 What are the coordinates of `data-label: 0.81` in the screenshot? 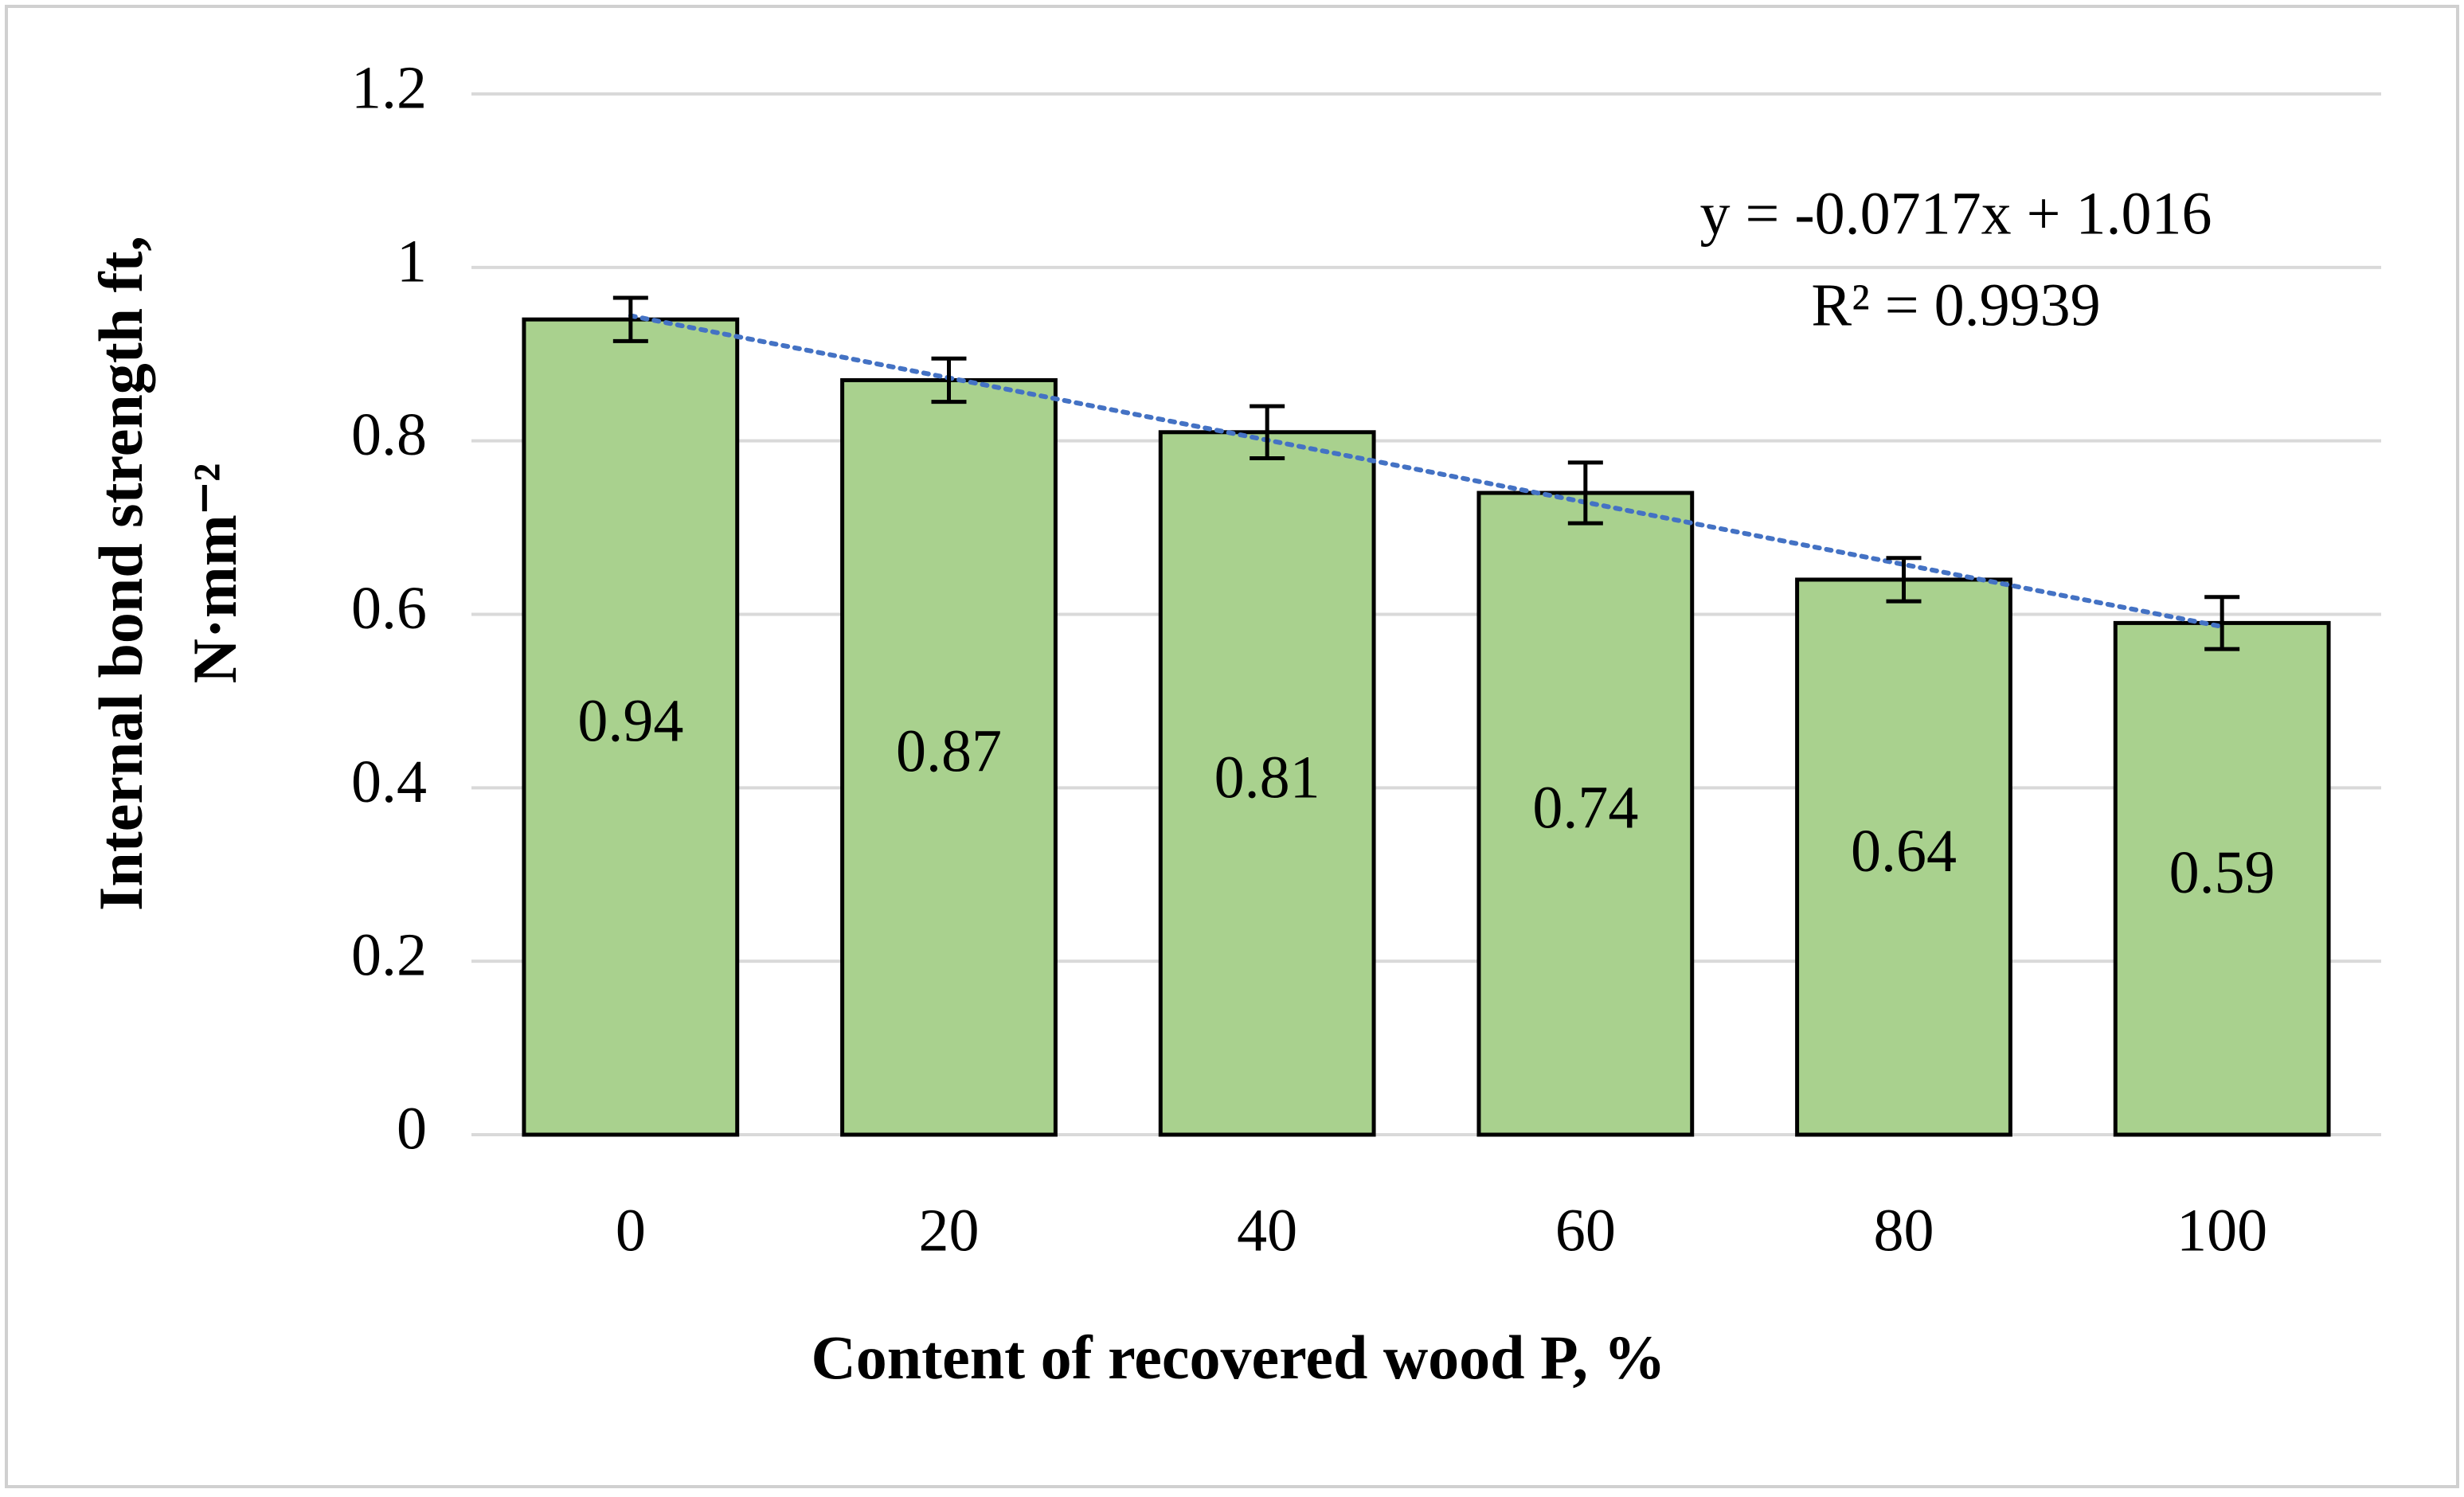 It's located at (1267, 777).